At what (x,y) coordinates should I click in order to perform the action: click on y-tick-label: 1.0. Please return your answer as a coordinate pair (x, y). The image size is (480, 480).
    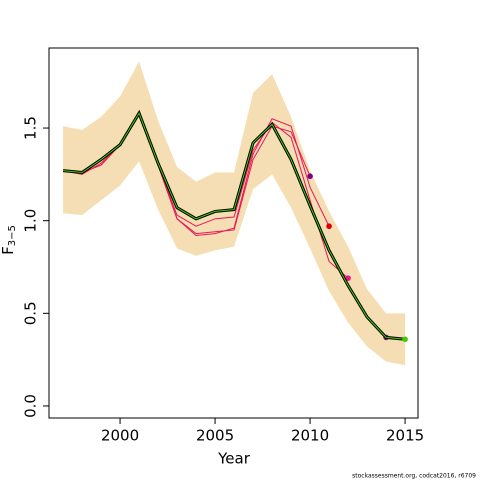
    Looking at the image, I should click on (31, 221).